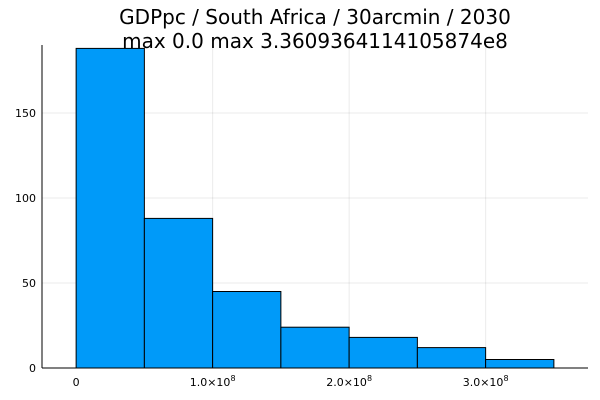 The height and width of the screenshot is (400, 600). Describe the element at coordinates (315, 17) in the screenshot. I see `chart-title: GDPpc / South Africa / 30arcmin / 2030` at that location.